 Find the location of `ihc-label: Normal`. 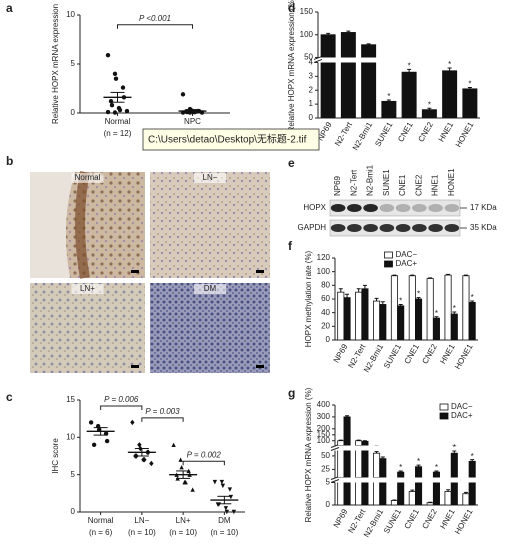

ihc-label: Normal is located at coordinates (88, 177).